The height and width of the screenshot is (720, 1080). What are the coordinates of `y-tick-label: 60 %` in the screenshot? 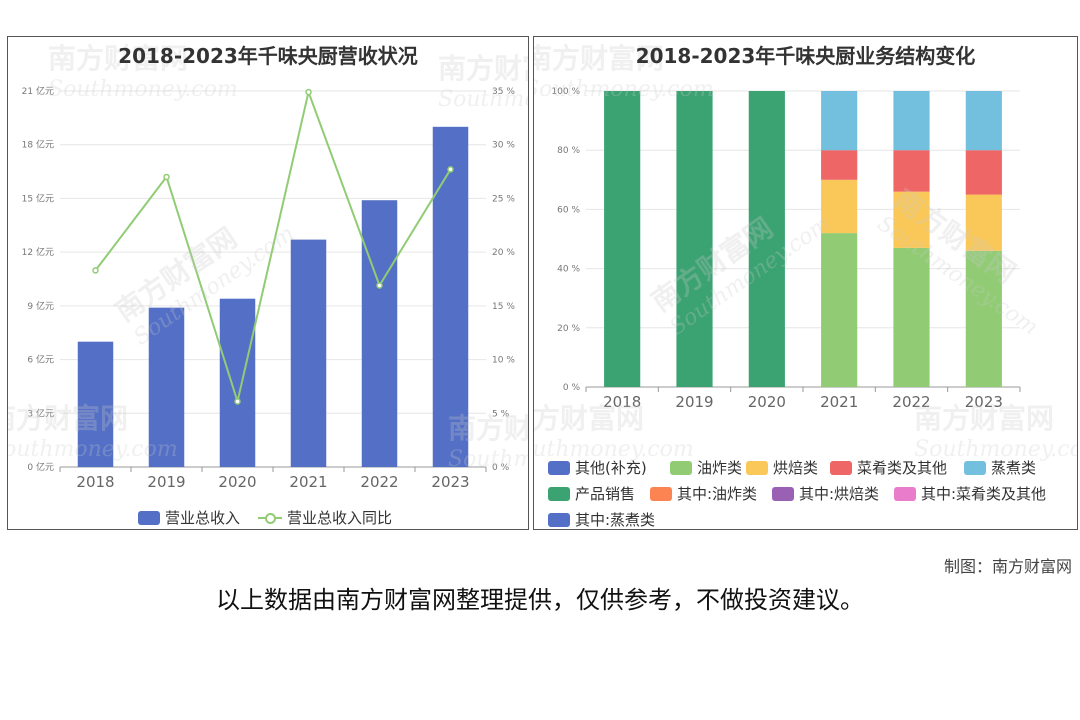 It's located at (568, 210).